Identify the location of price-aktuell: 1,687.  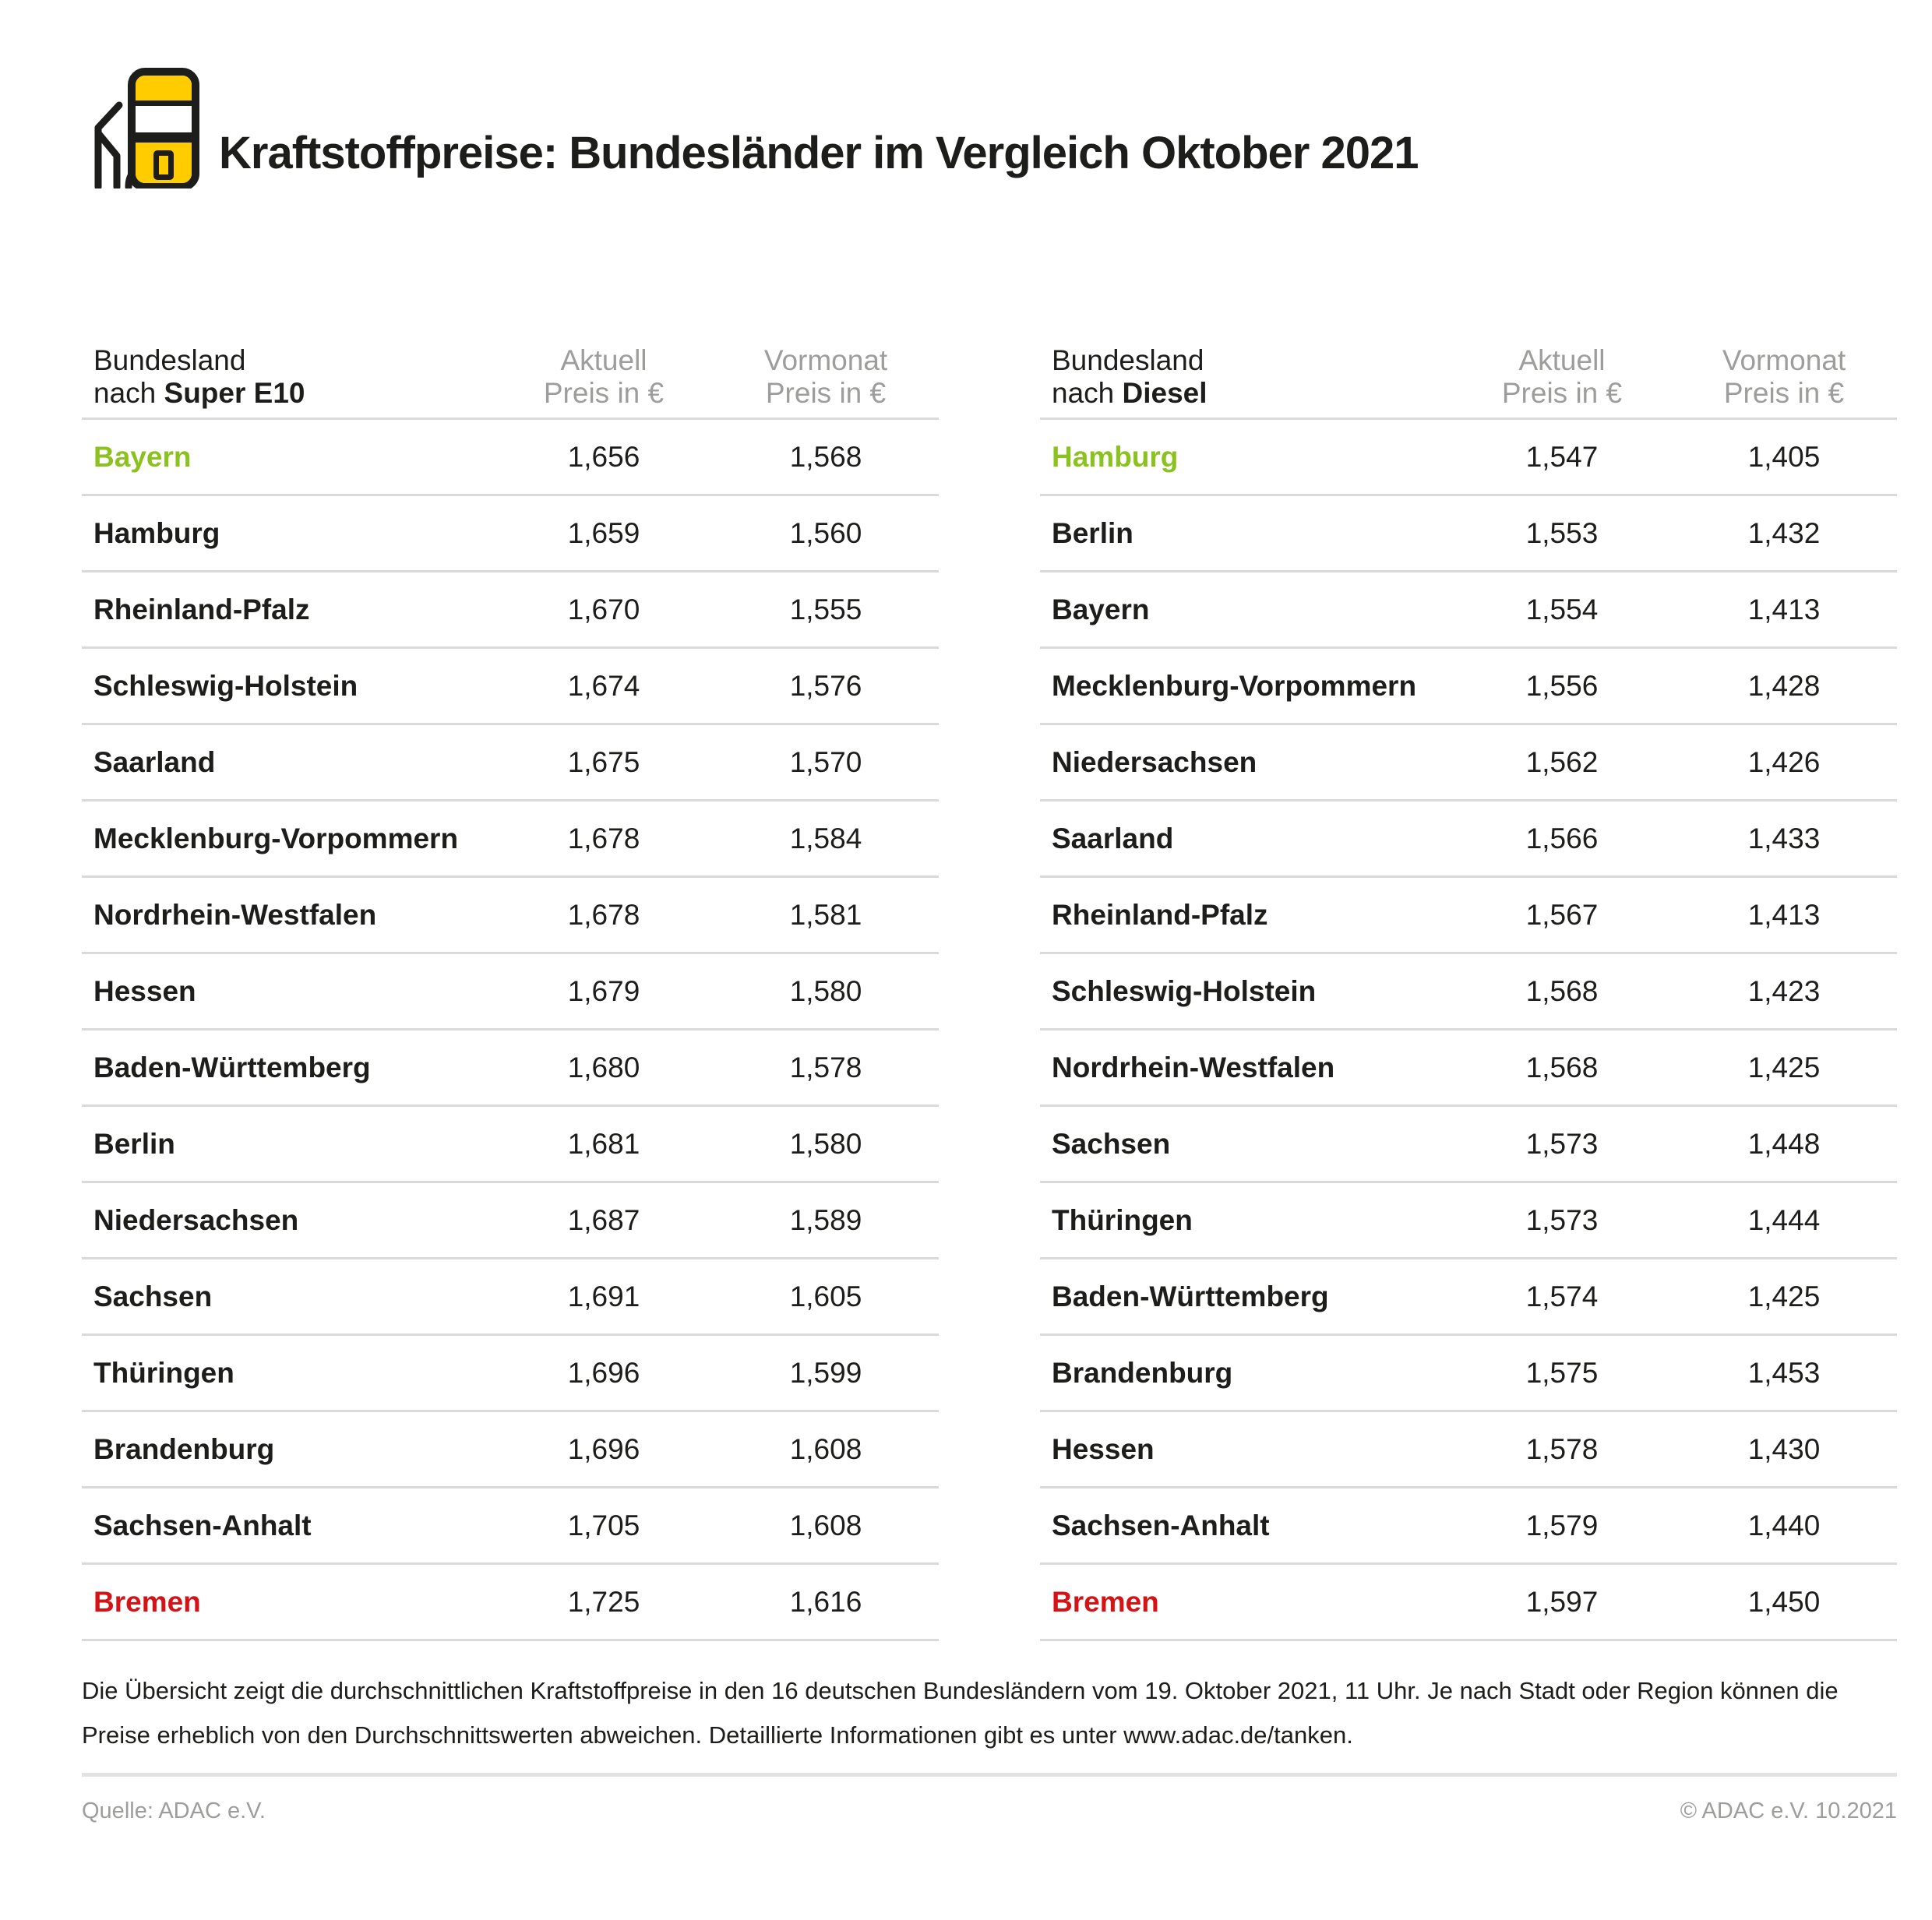
(603, 1219).